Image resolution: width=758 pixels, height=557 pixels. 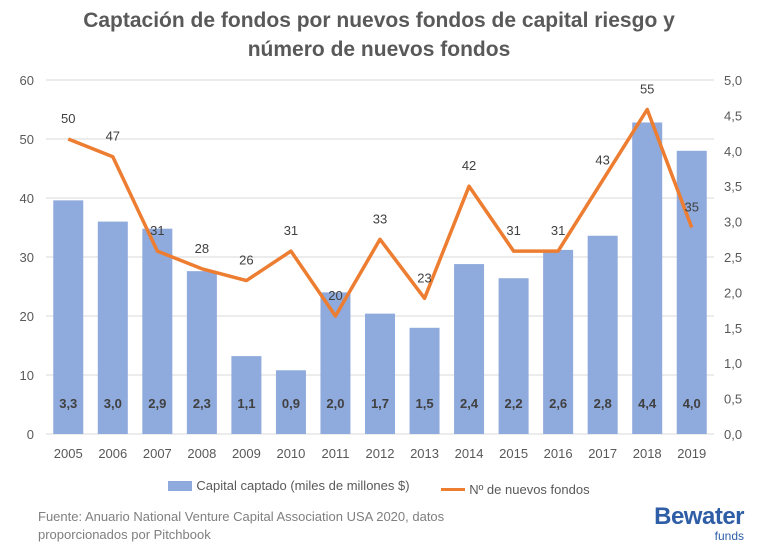 What do you see at coordinates (514, 403) in the screenshot?
I see `bar-label: 2,2` at bounding box center [514, 403].